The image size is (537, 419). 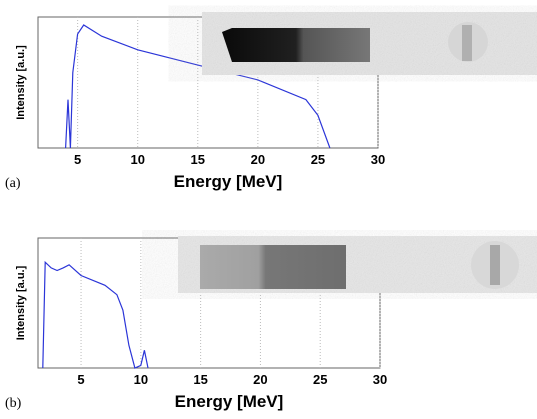 What do you see at coordinates (13, 183) in the screenshot?
I see `panel-label: (a)` at bounding box center [13, 183].